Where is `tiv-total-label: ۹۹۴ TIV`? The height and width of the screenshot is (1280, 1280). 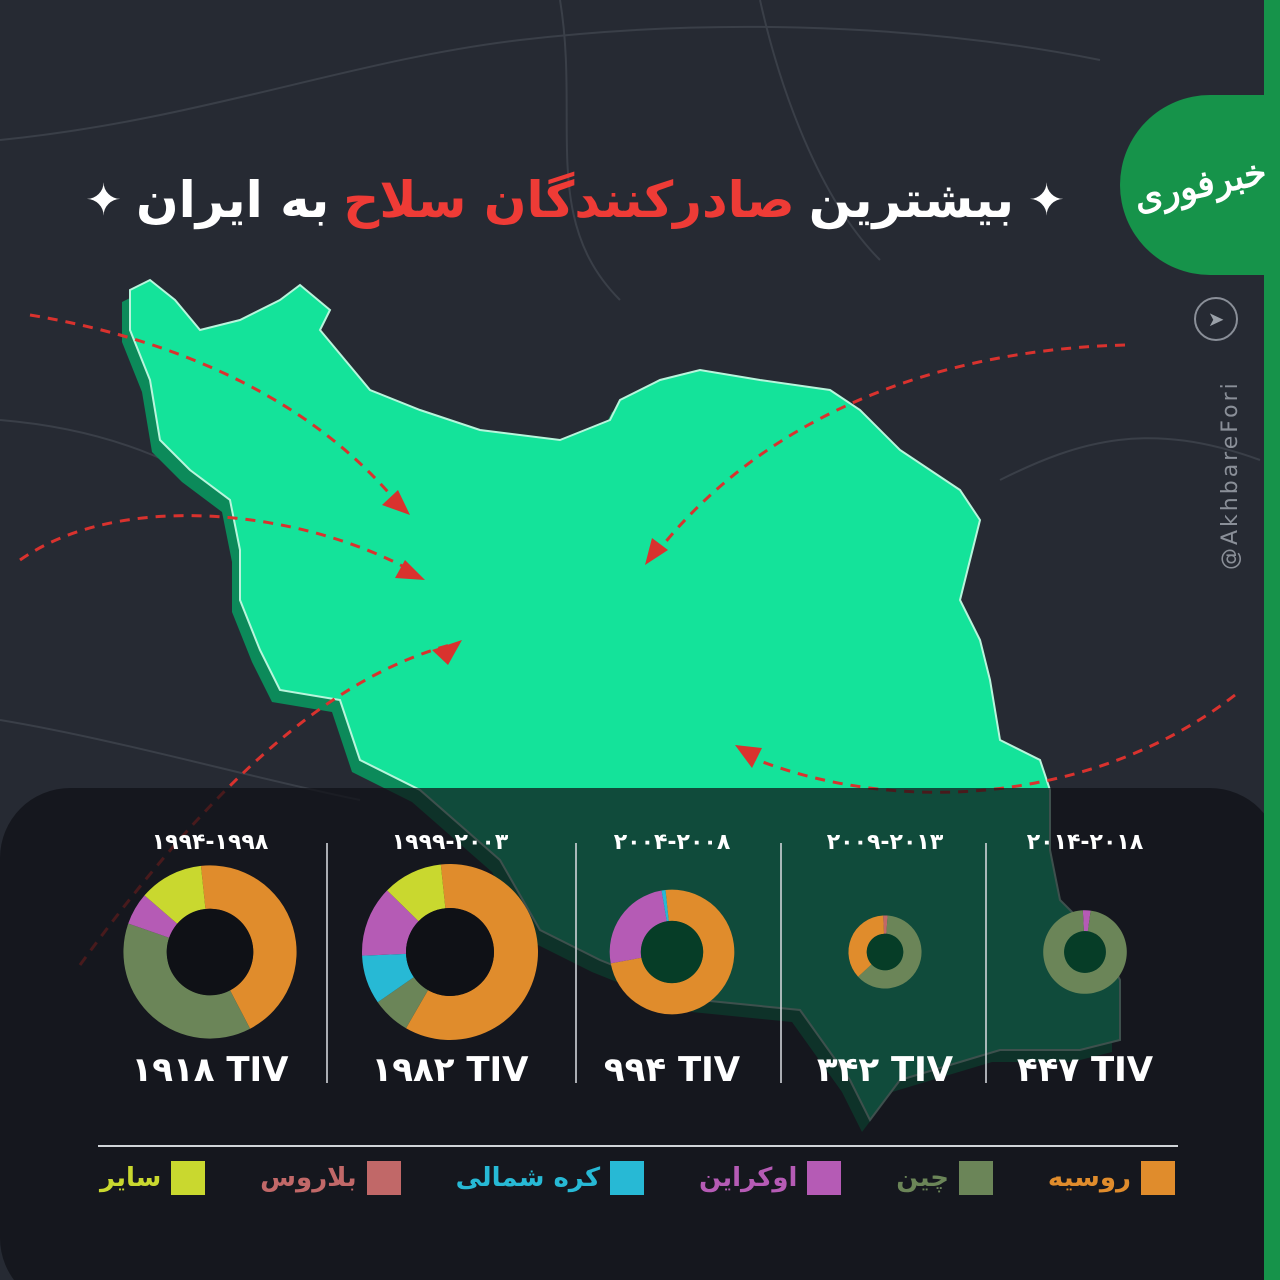 tiv-total-label: ۹۹۴ TIV is located at coordinates (672, 1070).